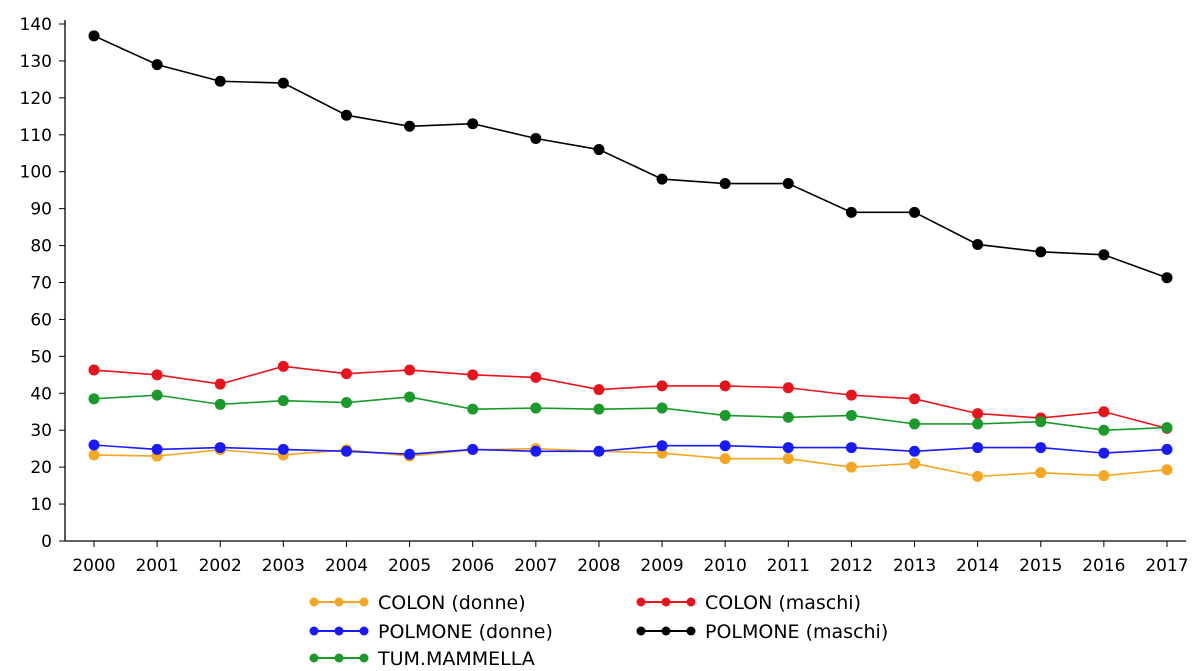 The width and height of the screenshot is (1192, 671). Describe the element at coordinates (156, 566) in the screenshot. I see `x-tick-label: 2001` at that location.